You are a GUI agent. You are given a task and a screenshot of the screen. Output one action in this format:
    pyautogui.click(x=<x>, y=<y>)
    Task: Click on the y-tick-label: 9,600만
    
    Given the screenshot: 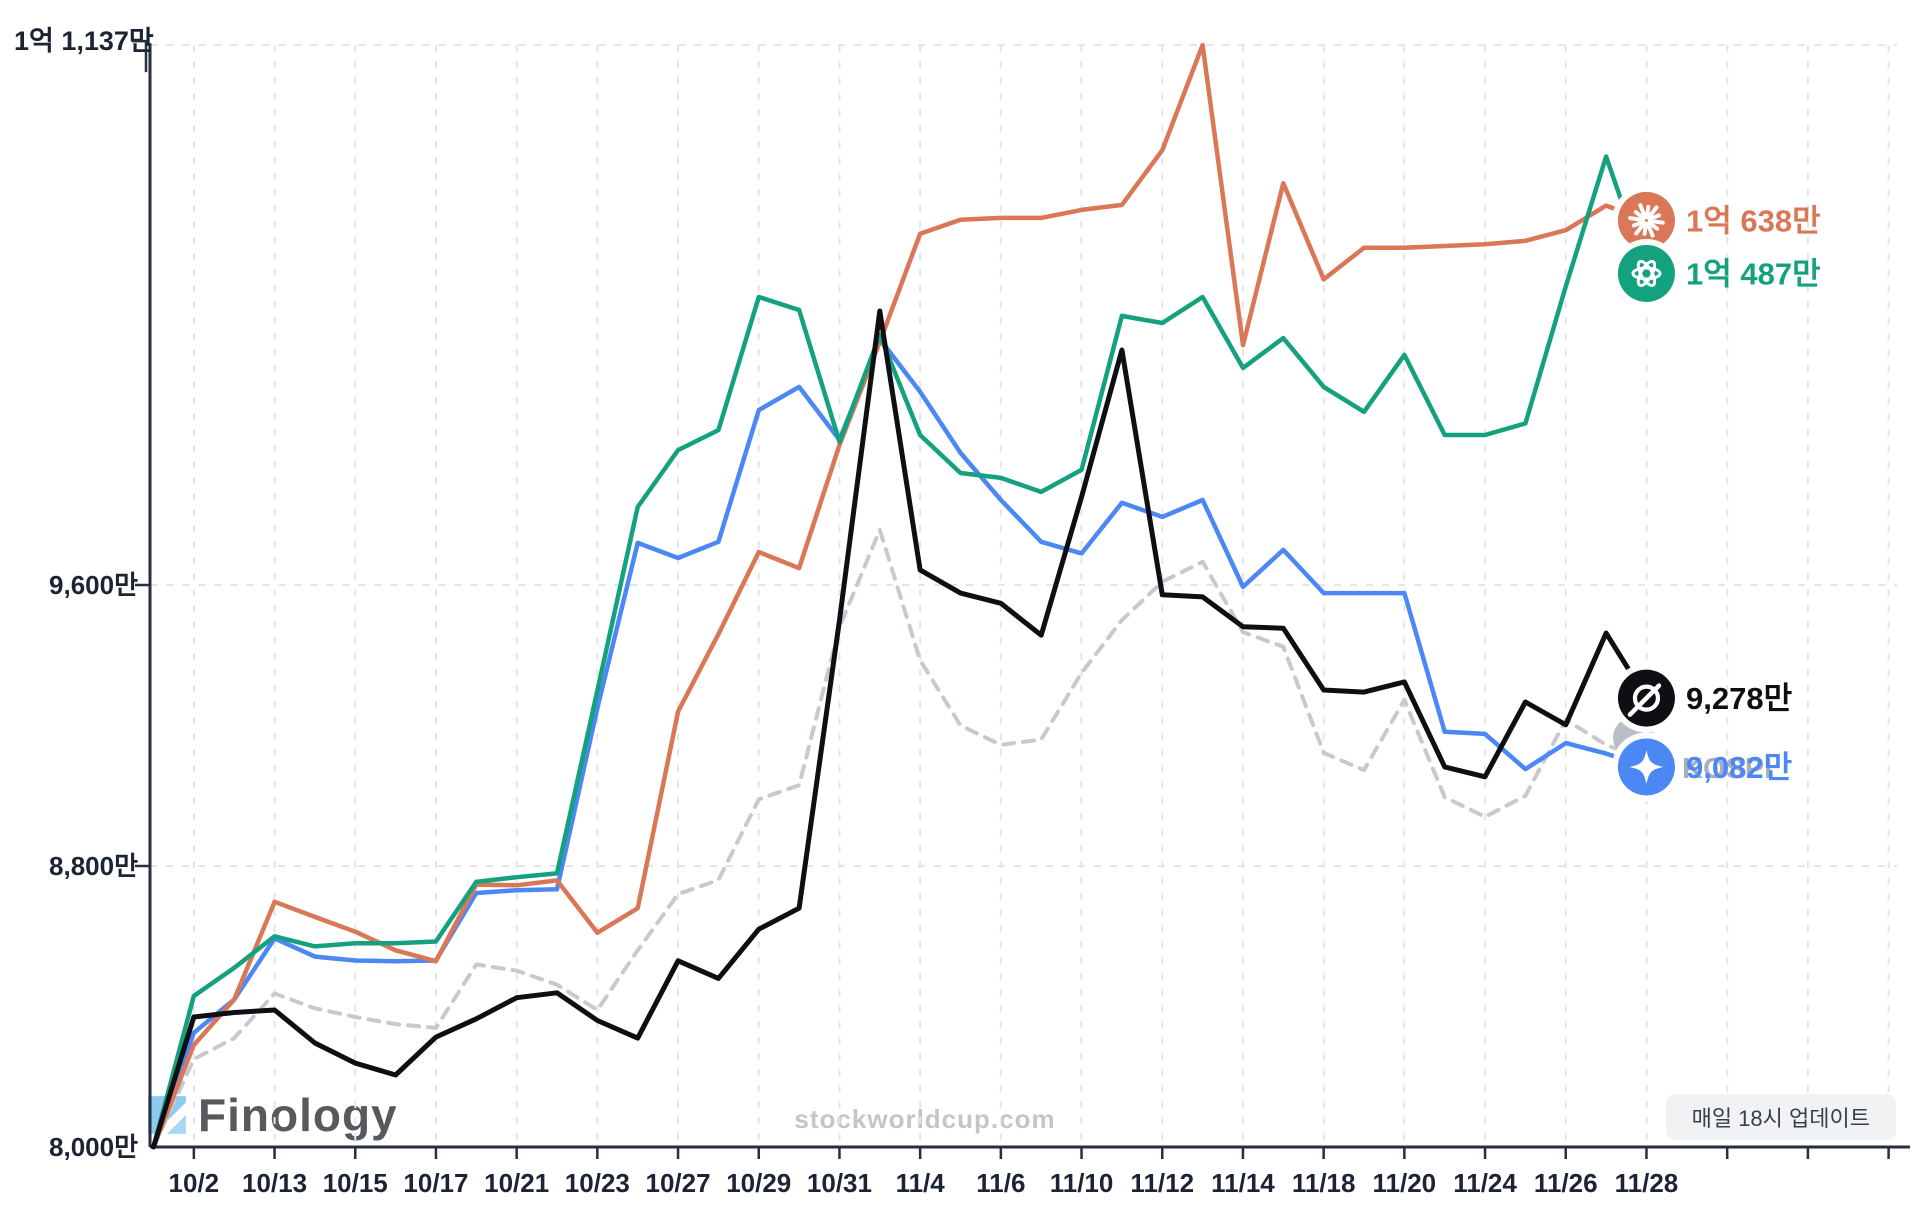 What is the action you would take?
    pyautogui.click(x=93, y=585)
    